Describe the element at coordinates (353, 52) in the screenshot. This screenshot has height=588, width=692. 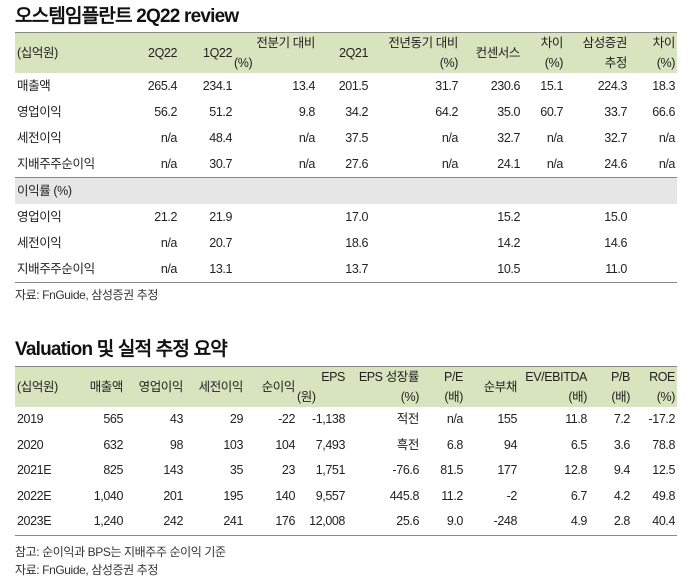
I see `cell: 2Q21` at that location.